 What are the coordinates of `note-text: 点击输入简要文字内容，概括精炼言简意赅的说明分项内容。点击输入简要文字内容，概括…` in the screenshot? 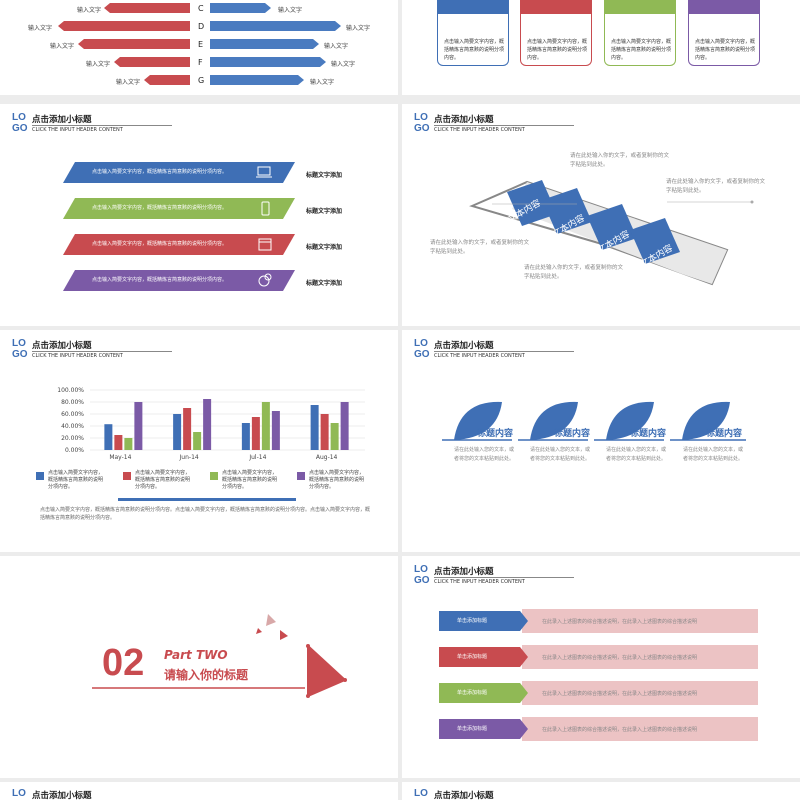 It's located at (205, 514).